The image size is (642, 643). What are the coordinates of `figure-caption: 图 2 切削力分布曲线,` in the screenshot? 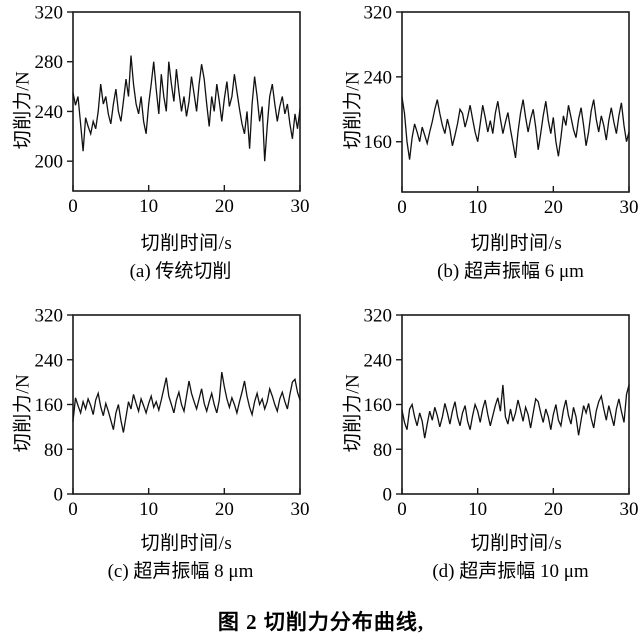 It's located at (321, 622).